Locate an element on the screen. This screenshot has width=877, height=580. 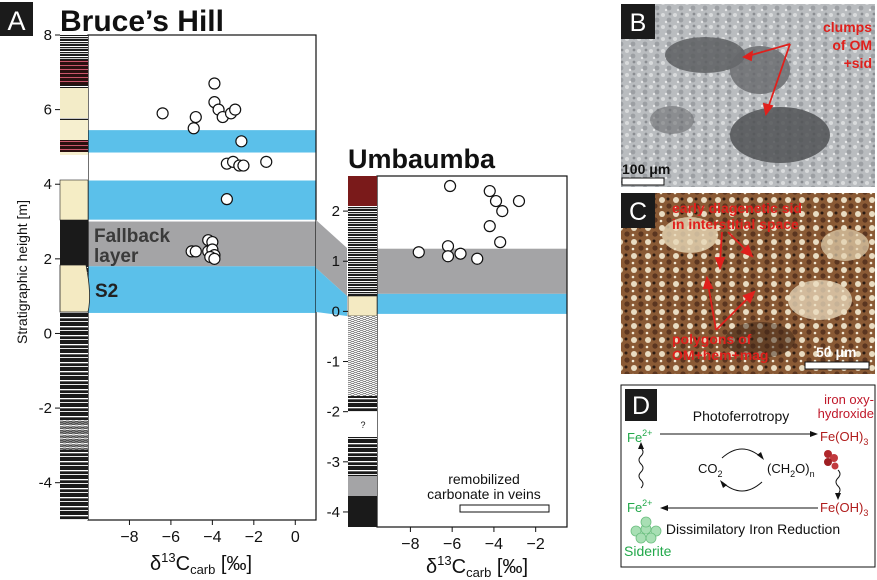
um-x-tick-label: −6 is located at coordinates (452, 544).